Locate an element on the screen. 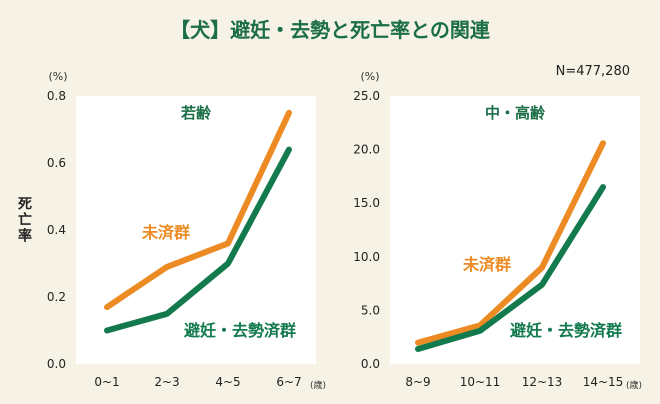 The image size is (660, 404). y-axis-label: 死亡率 is located at coordinates (24, 220).